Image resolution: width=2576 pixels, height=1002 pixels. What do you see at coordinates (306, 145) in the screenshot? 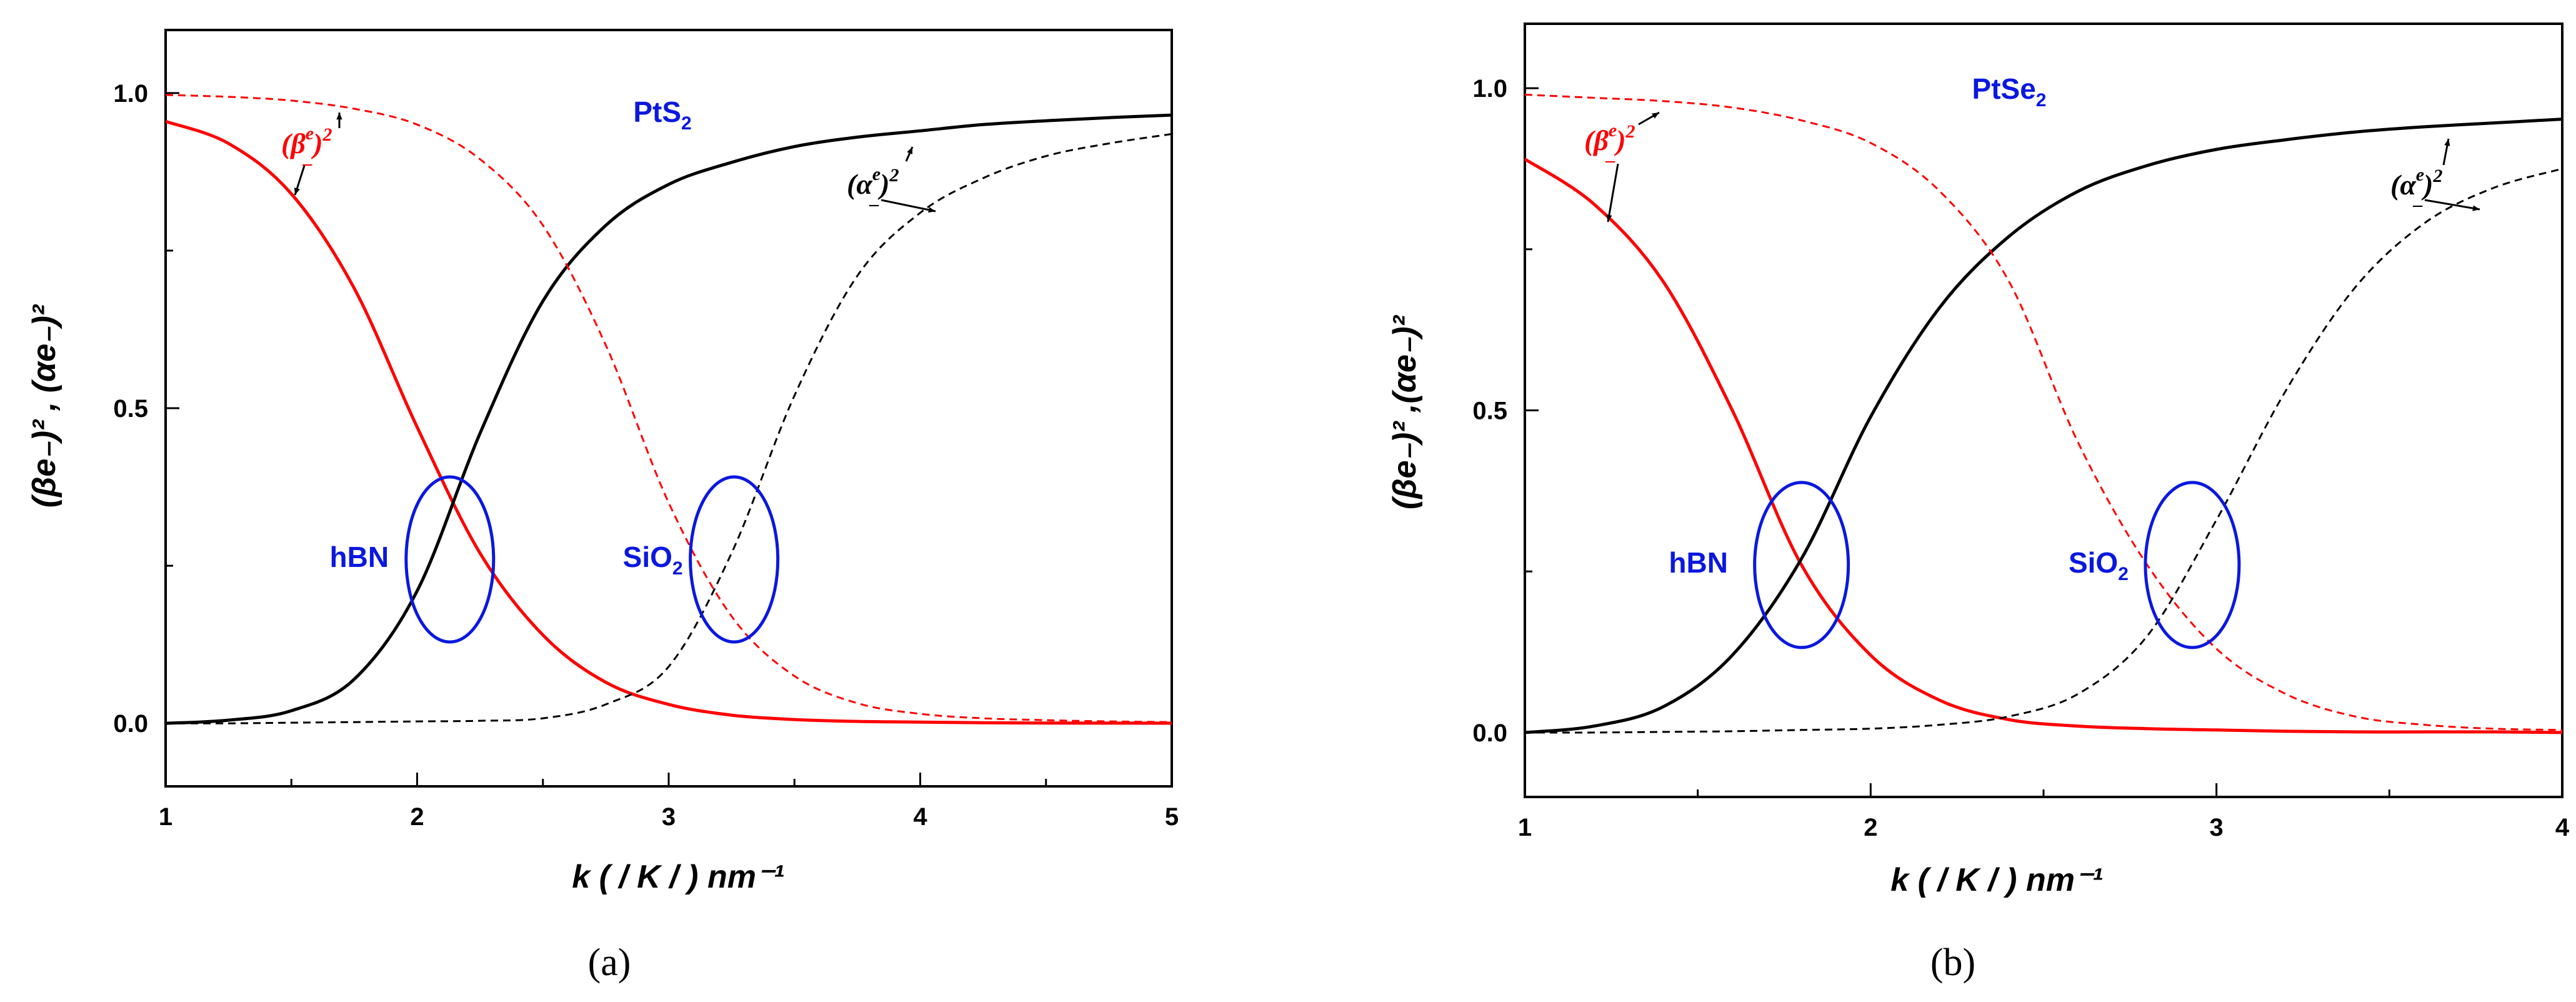
I see `panel-a-annotation-beta: (βe _)2` at bounding box center [306, 145].